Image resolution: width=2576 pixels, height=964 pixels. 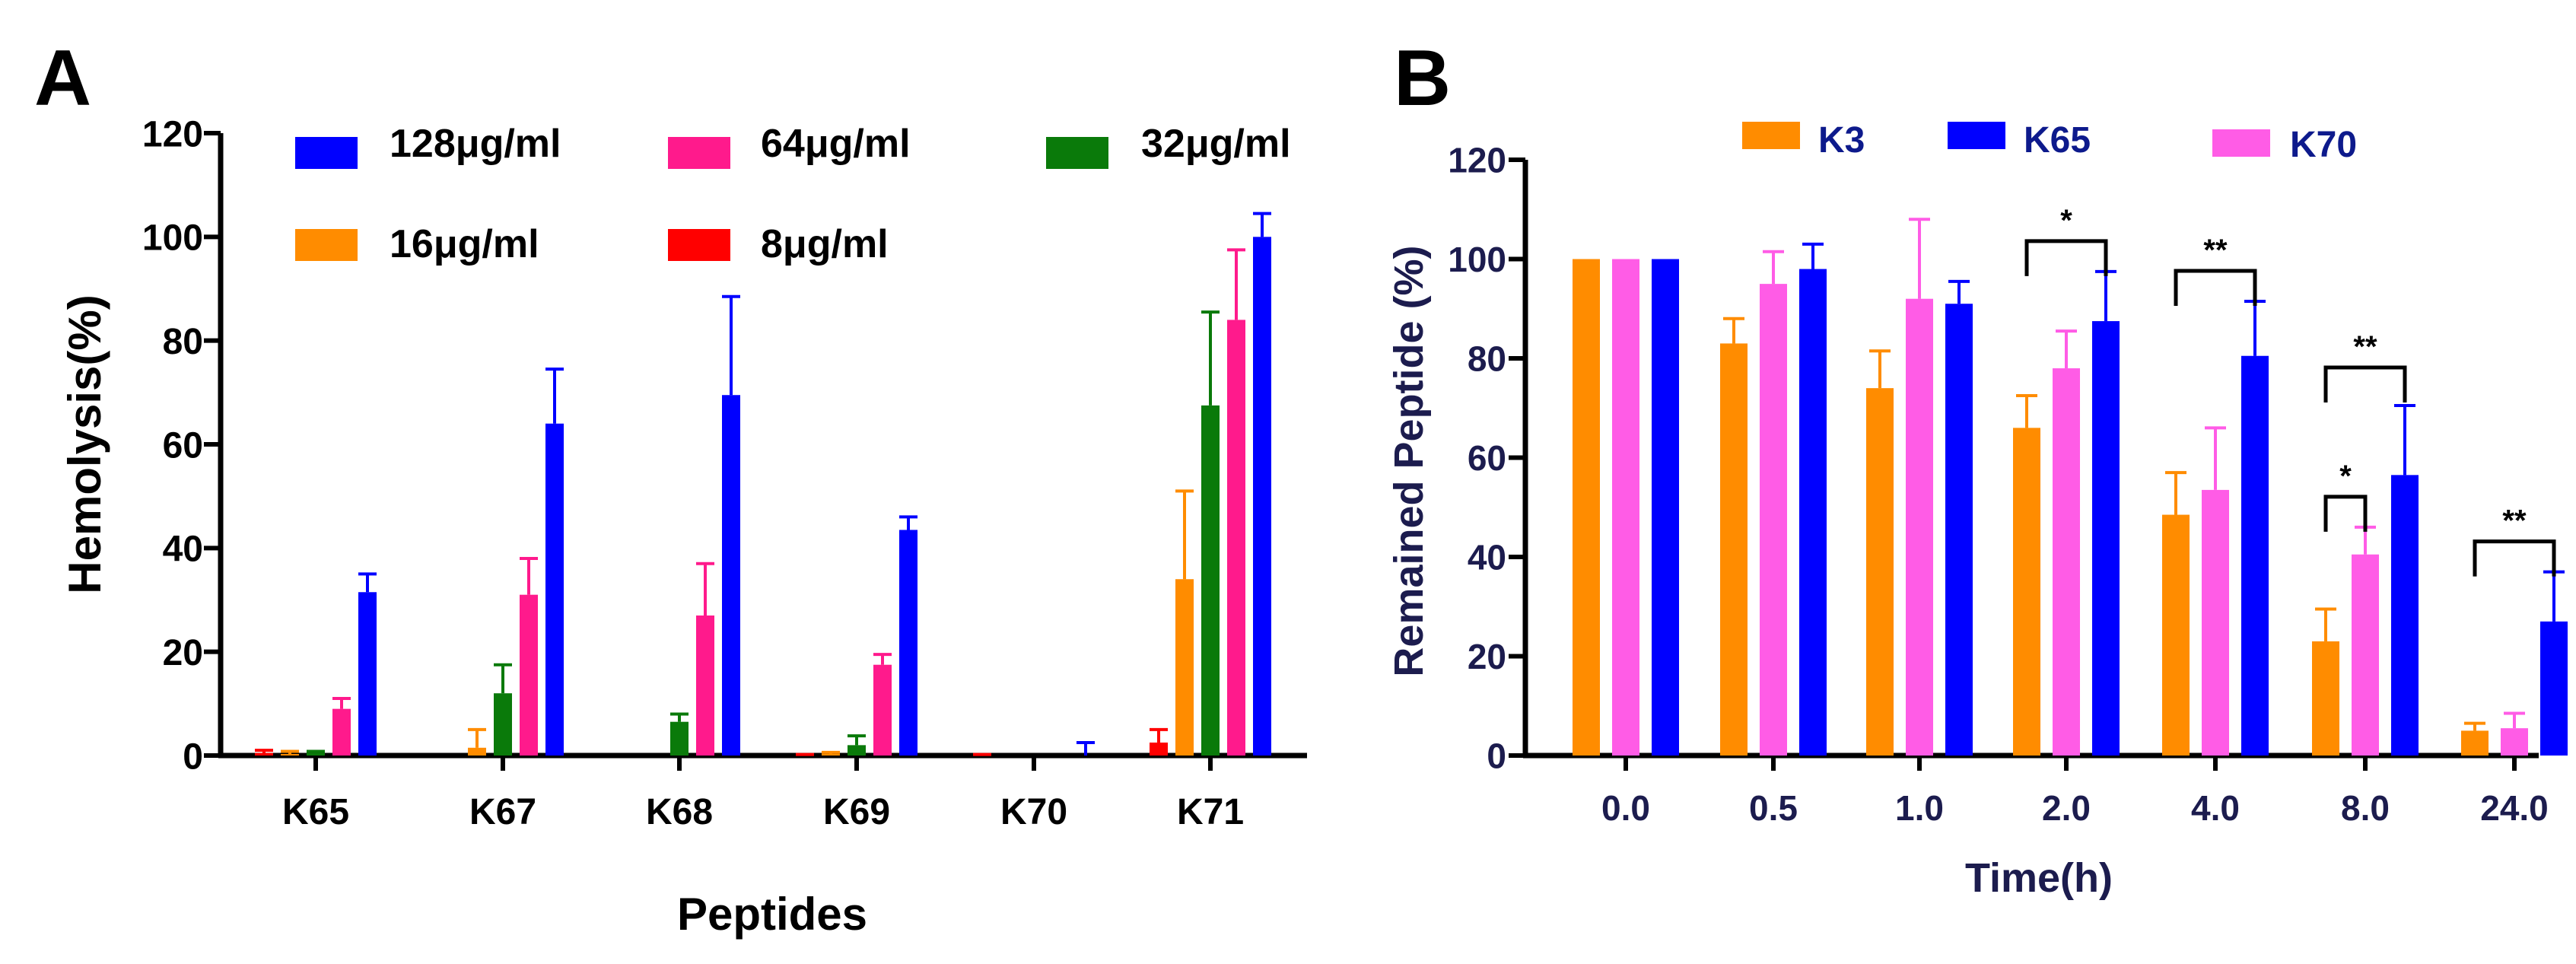 What do you see at coordinates (772, 914) in the screenshot?
I see `panel-a-x-axis-title: Peptides` at bounding box center [772, 914].